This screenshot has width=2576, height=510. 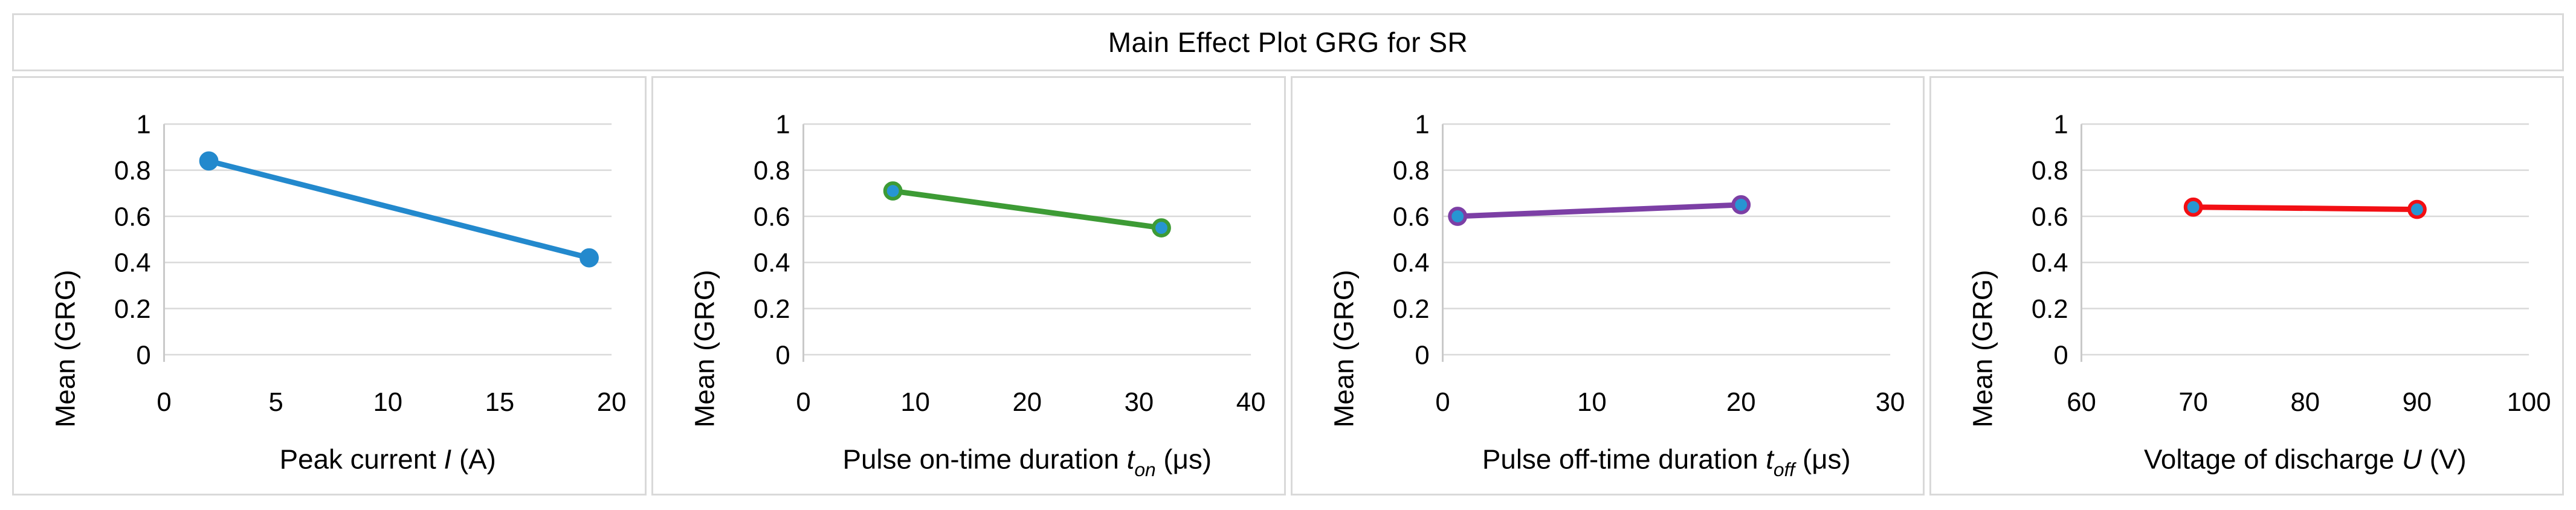 What do you see at coordinates (2305, 402) in the screenshot?
I see `x-tick-label: 80` at bounding box center [2305, 402].